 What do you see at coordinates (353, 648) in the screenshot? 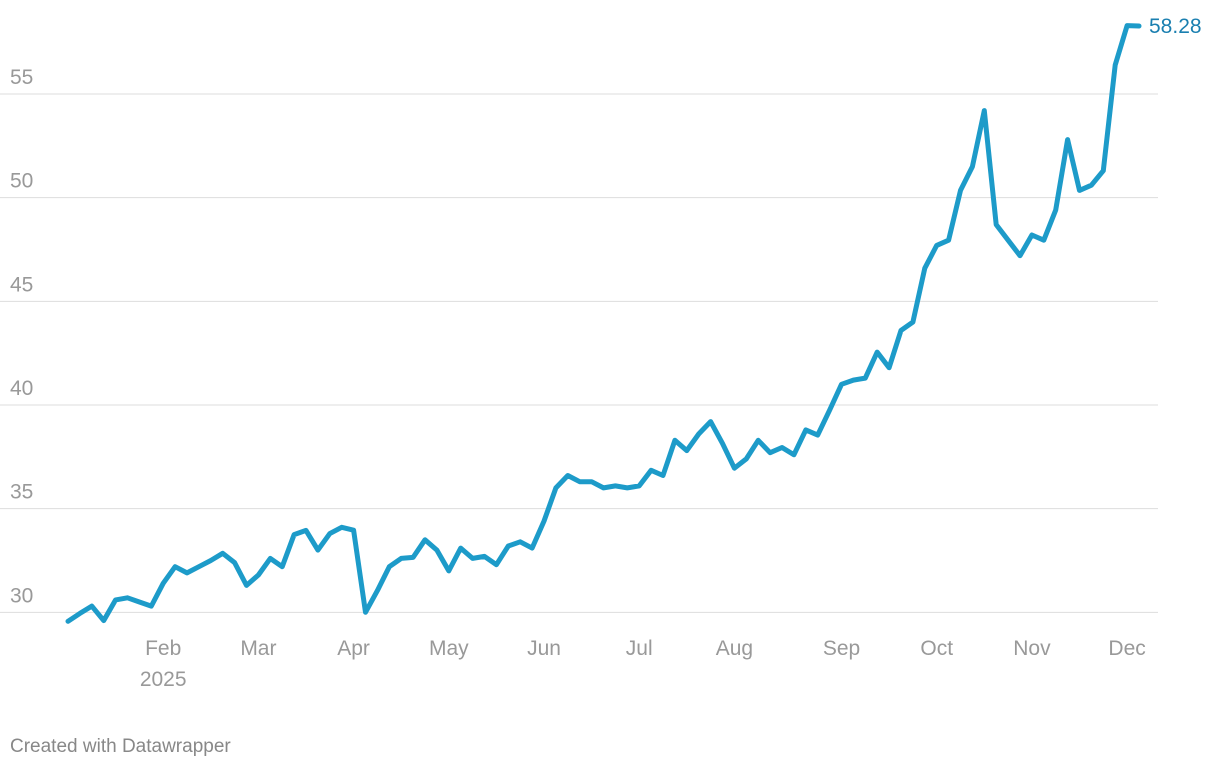
I see `x-tick-label: Apr` at bounding box center [353, 648].